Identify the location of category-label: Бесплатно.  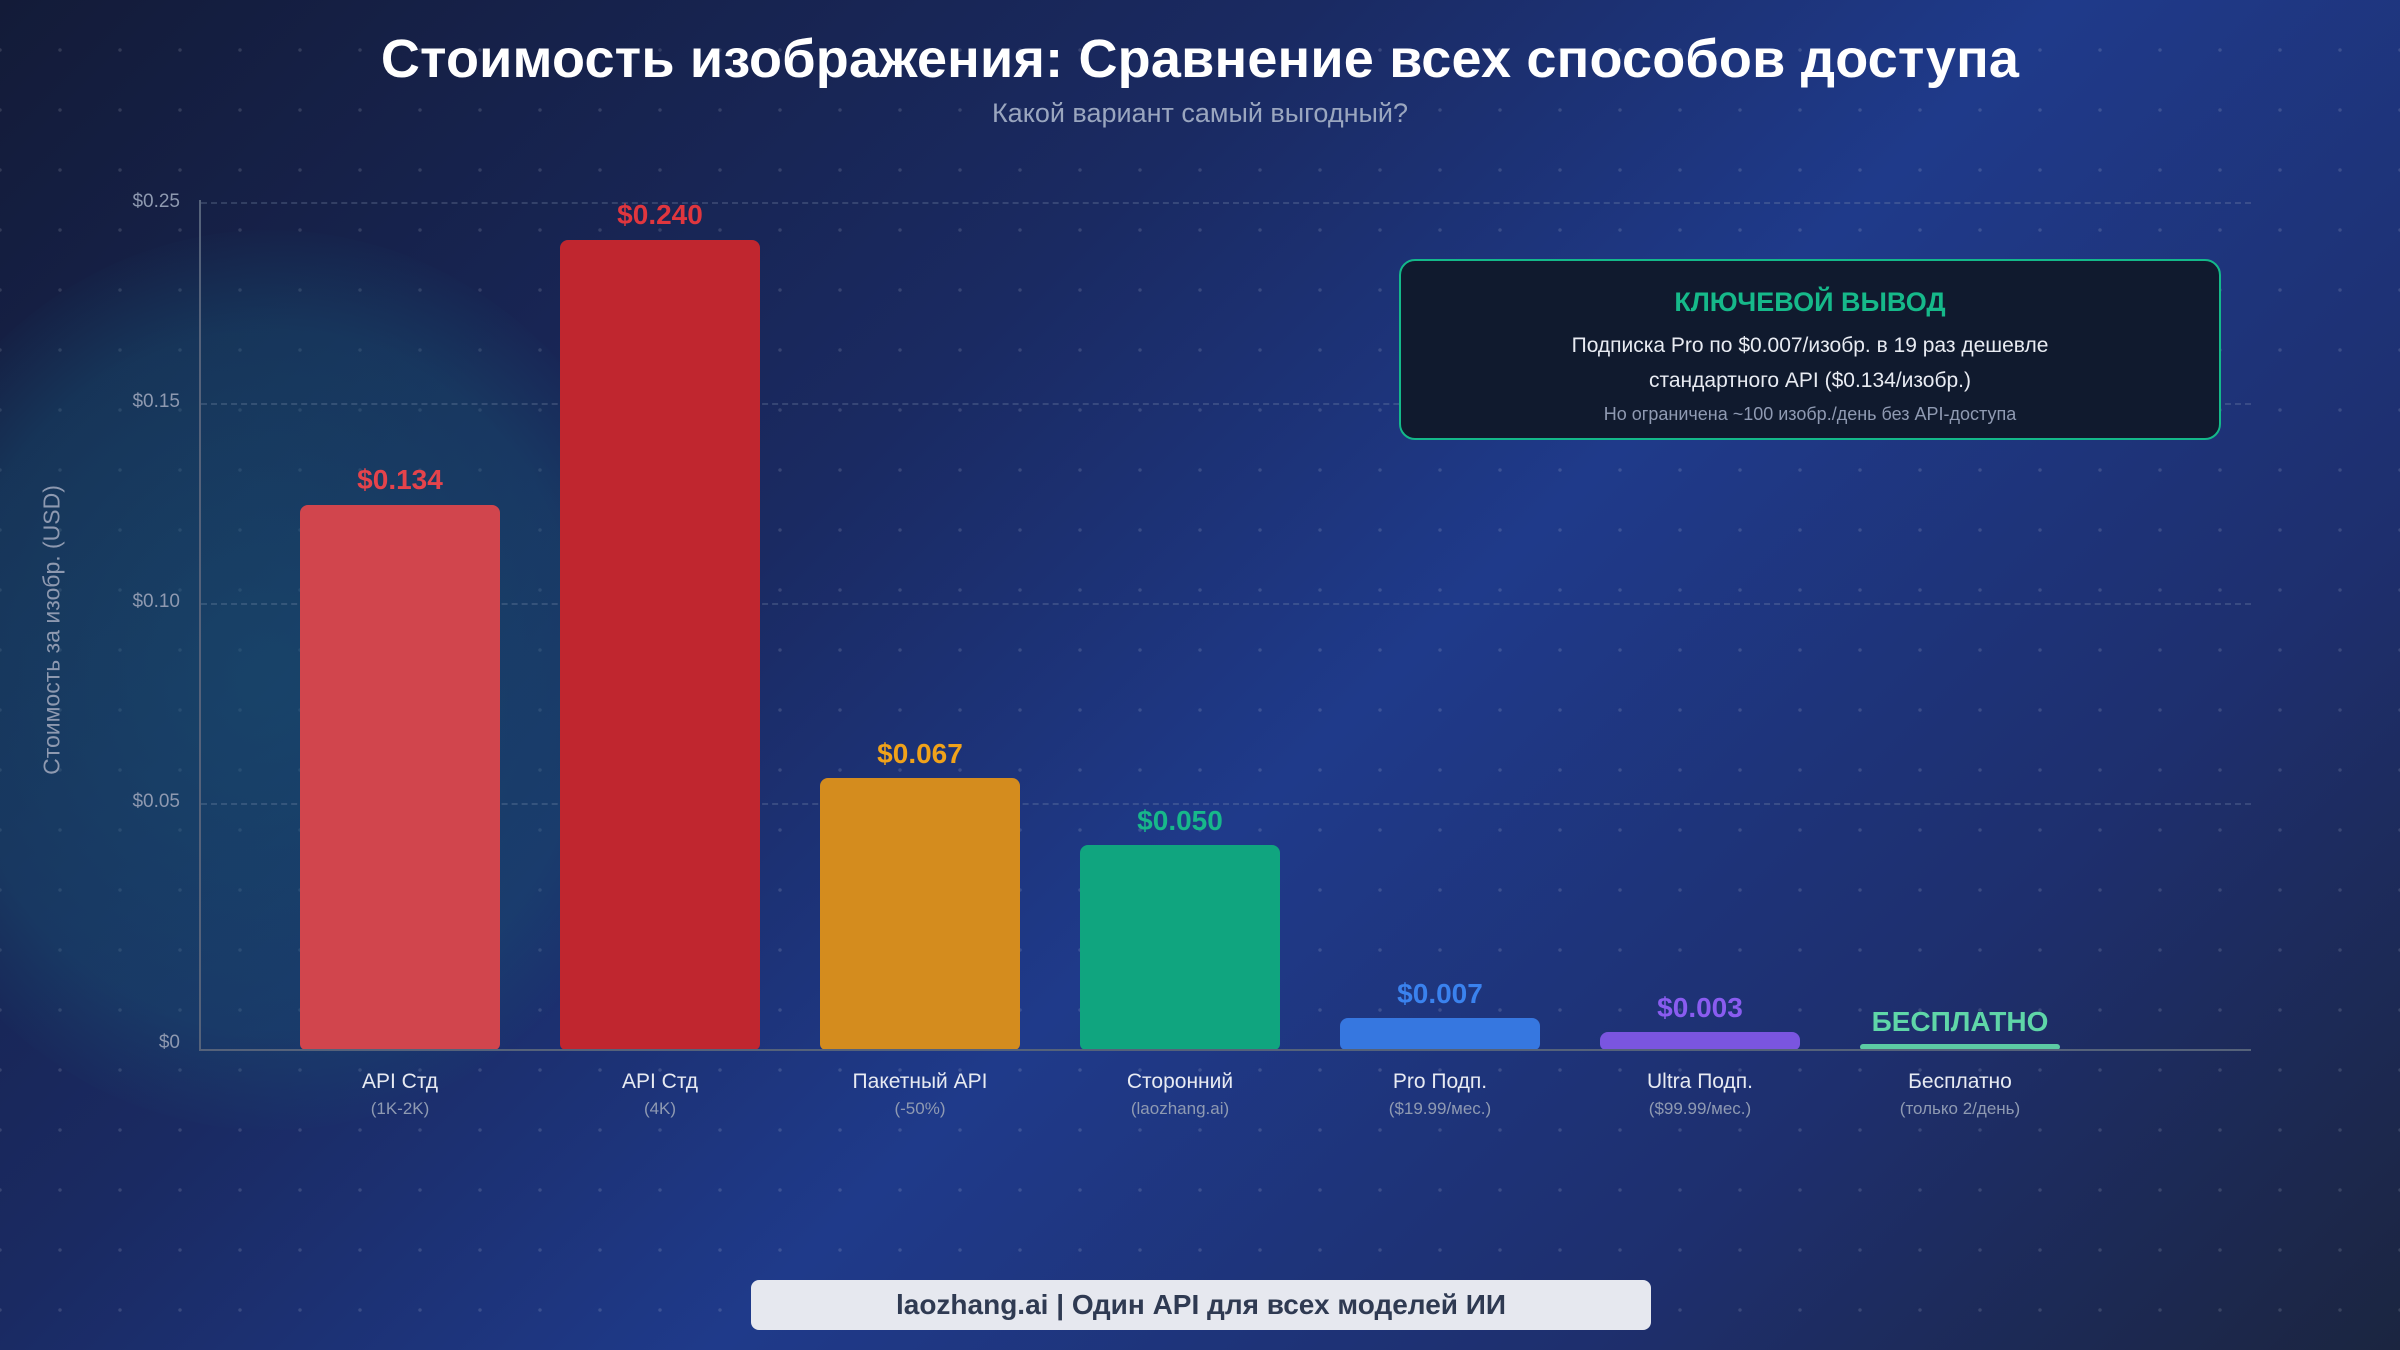
(1960, 1081).